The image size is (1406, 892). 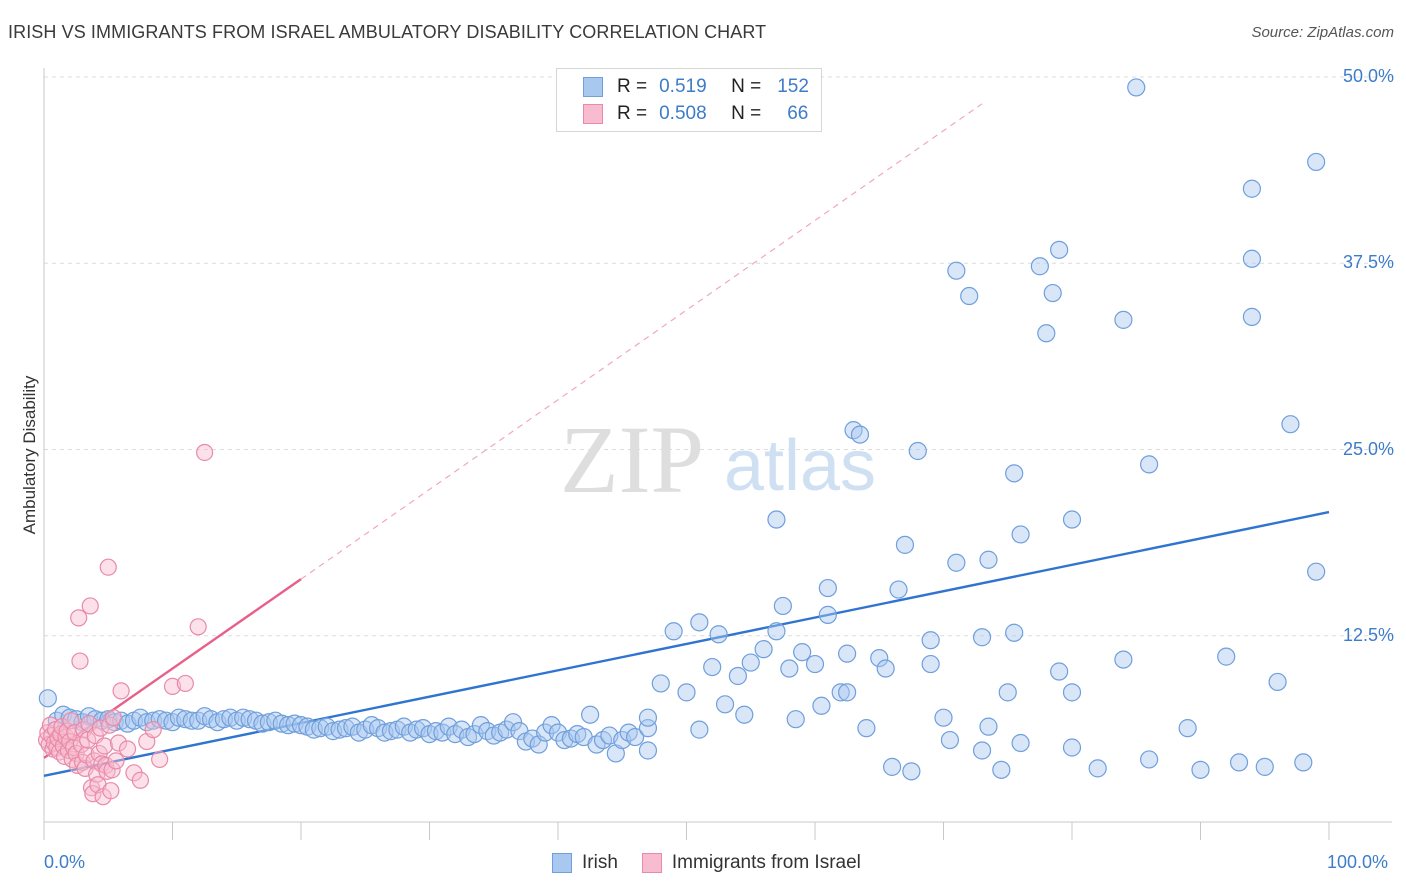 What do you see at coordinates (1368, 262) in the screenshot?
I see `y-tick-label: 37.5%` at bounding box center [1368, 262].